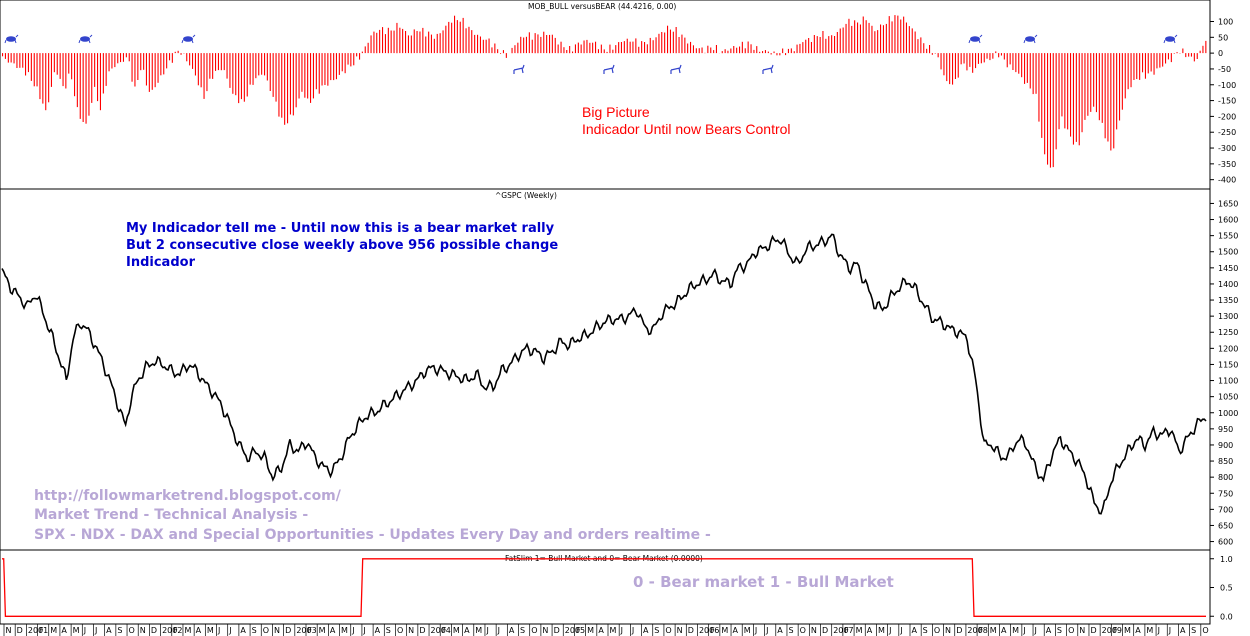 This screenshot has width=1250, height=636. I want to click on y-tick-label: 600, so click(1225, 542).